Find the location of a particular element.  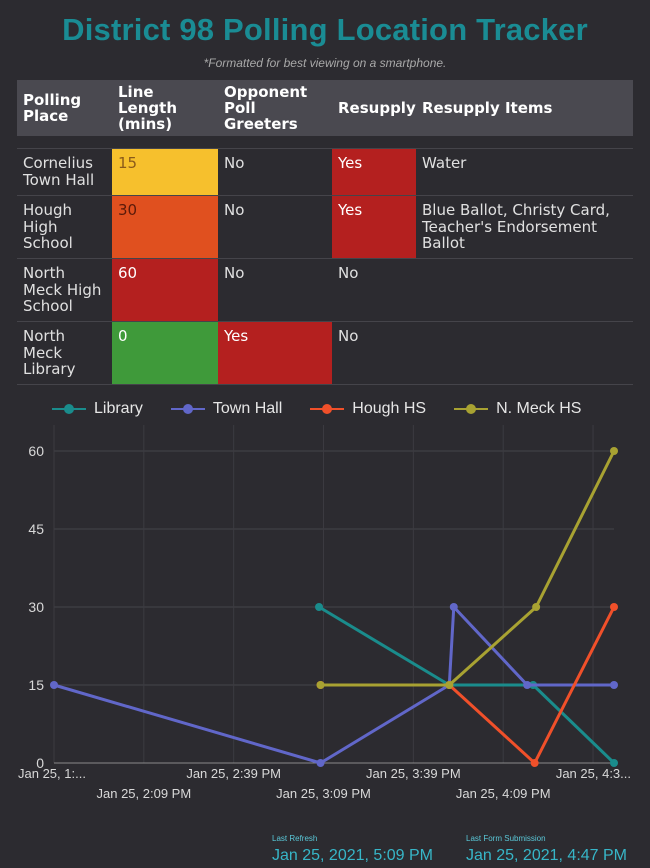

legend-item-n-meck-hs: N. Meck HS is located at coordinates (517, 409).